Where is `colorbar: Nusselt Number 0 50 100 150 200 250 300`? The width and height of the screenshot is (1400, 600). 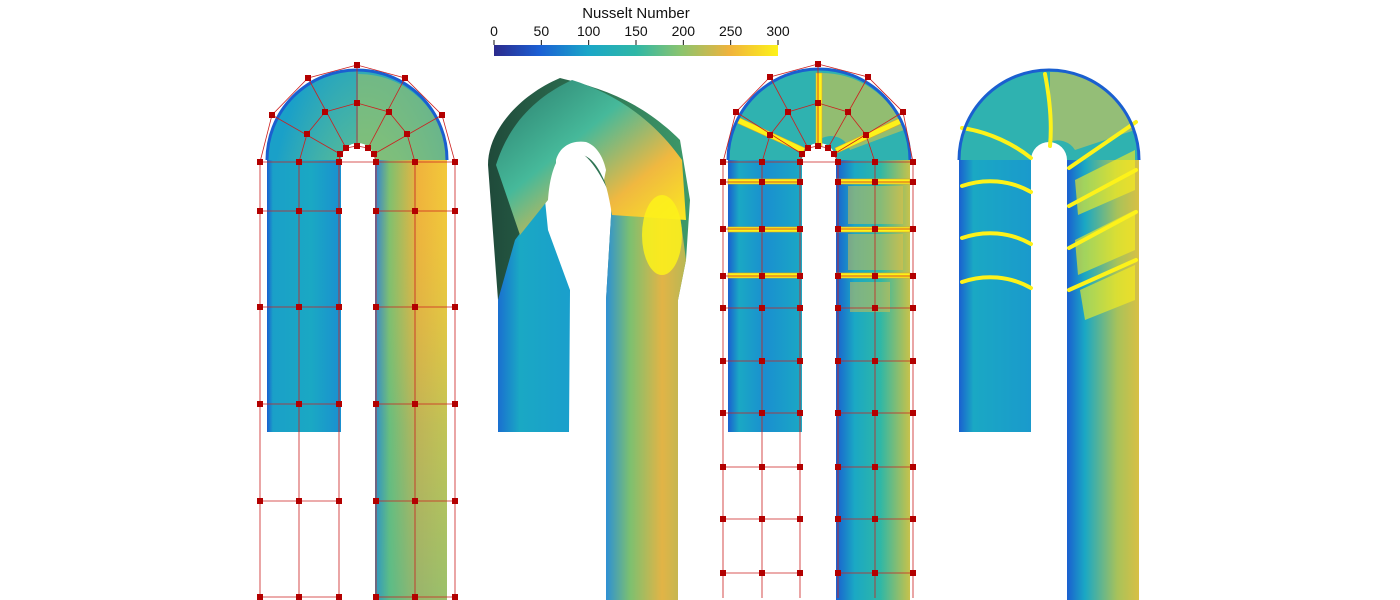
colorbar: Nusselt Number 0 50 100 150 200 250 300 is located at coordinates (640, 30).